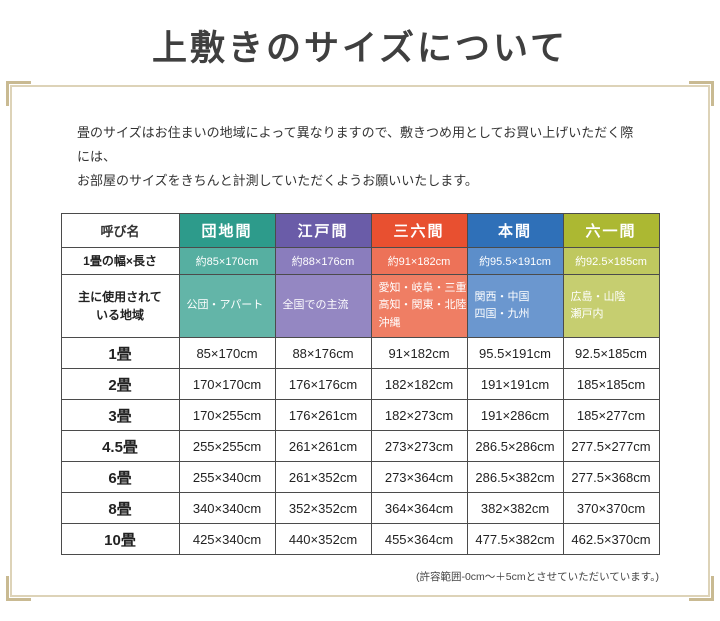 This screenshot has height=621, width=720. I want to click on size-cell: 286.5×382cm, so click(515, 477).